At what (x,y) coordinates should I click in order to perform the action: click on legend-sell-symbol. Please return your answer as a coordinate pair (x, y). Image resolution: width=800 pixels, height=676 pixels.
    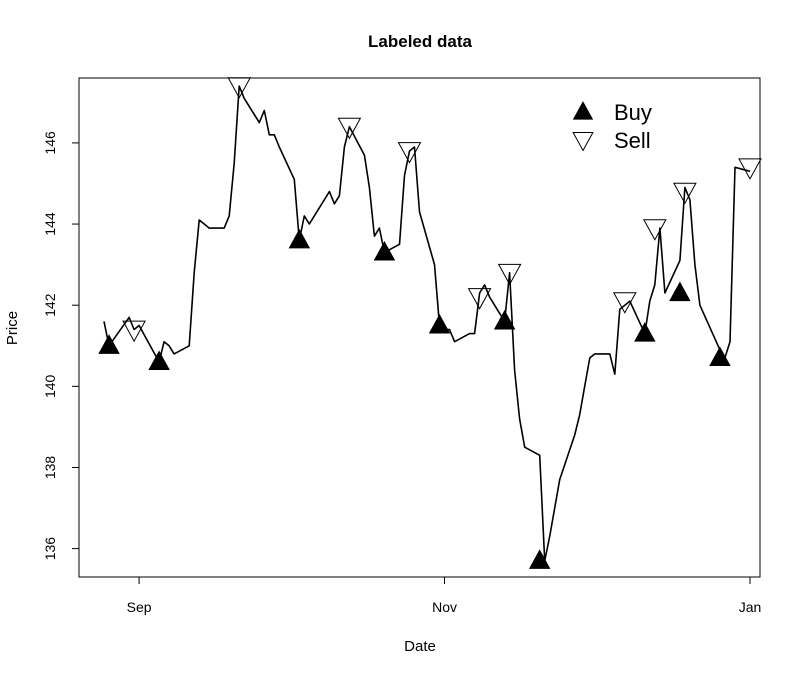
    Looking at the image, I should click on (583, 141).